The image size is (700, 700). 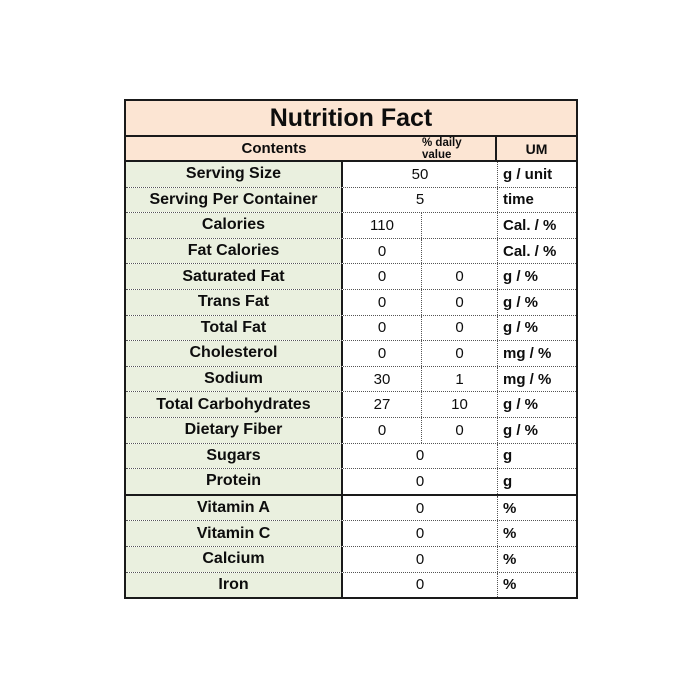 What do you see at coordinates (234, 456) in the screenshot?
I see `row-label: Sugars` at bounding box center [234, 456].